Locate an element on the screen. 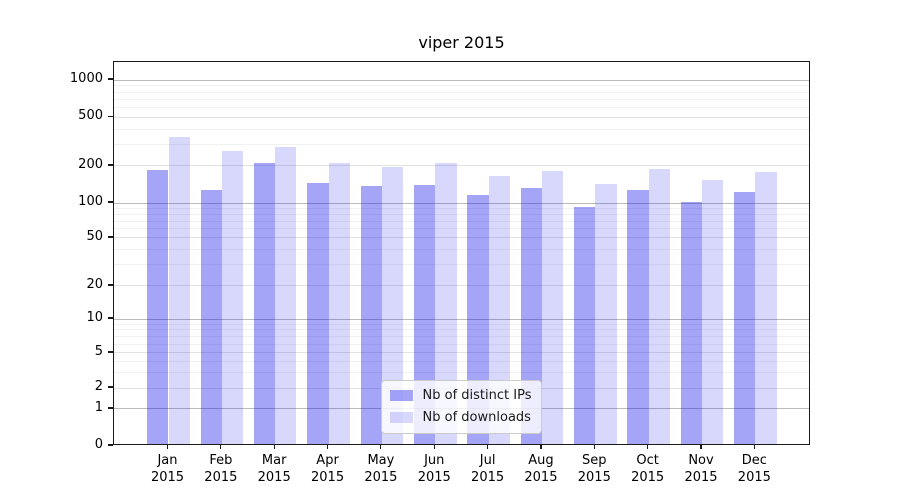 The height and width of the screenshot is (500, 900). x-tick-month: May is located at coordinates (381, 460).